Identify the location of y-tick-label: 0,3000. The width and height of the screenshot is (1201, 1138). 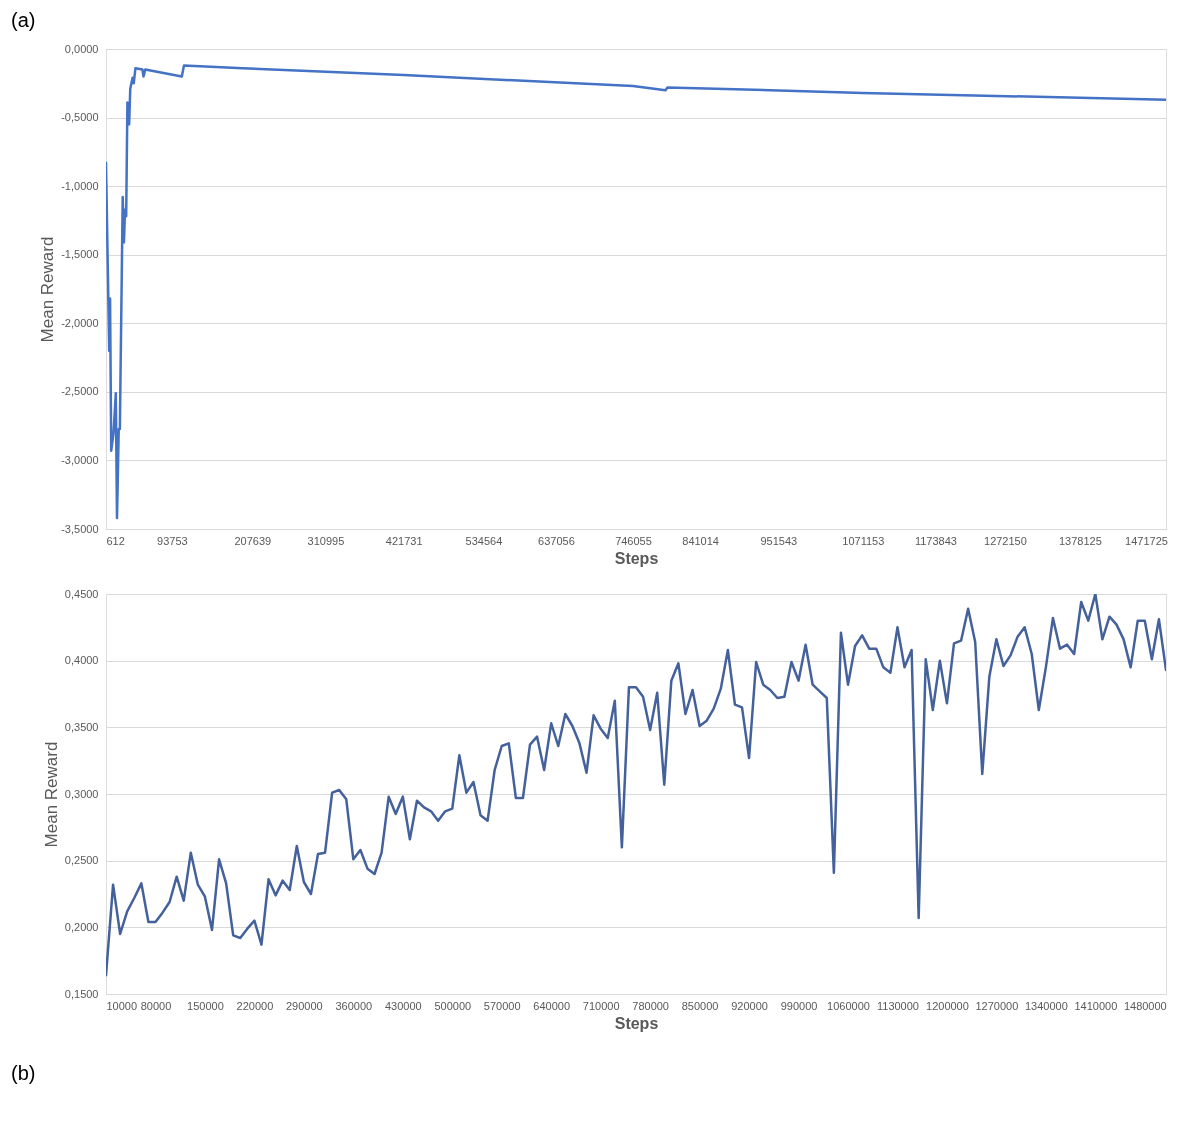
(81, 793).